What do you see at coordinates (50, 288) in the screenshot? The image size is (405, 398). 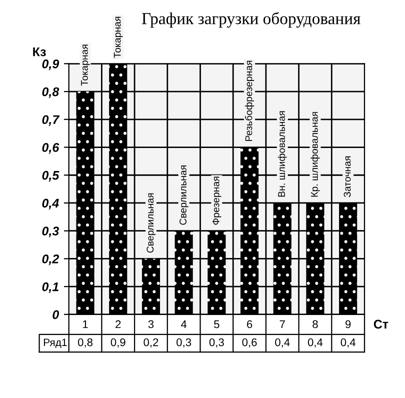 I see `y-tick-label: 0,1` at bounding box center [50, 288].